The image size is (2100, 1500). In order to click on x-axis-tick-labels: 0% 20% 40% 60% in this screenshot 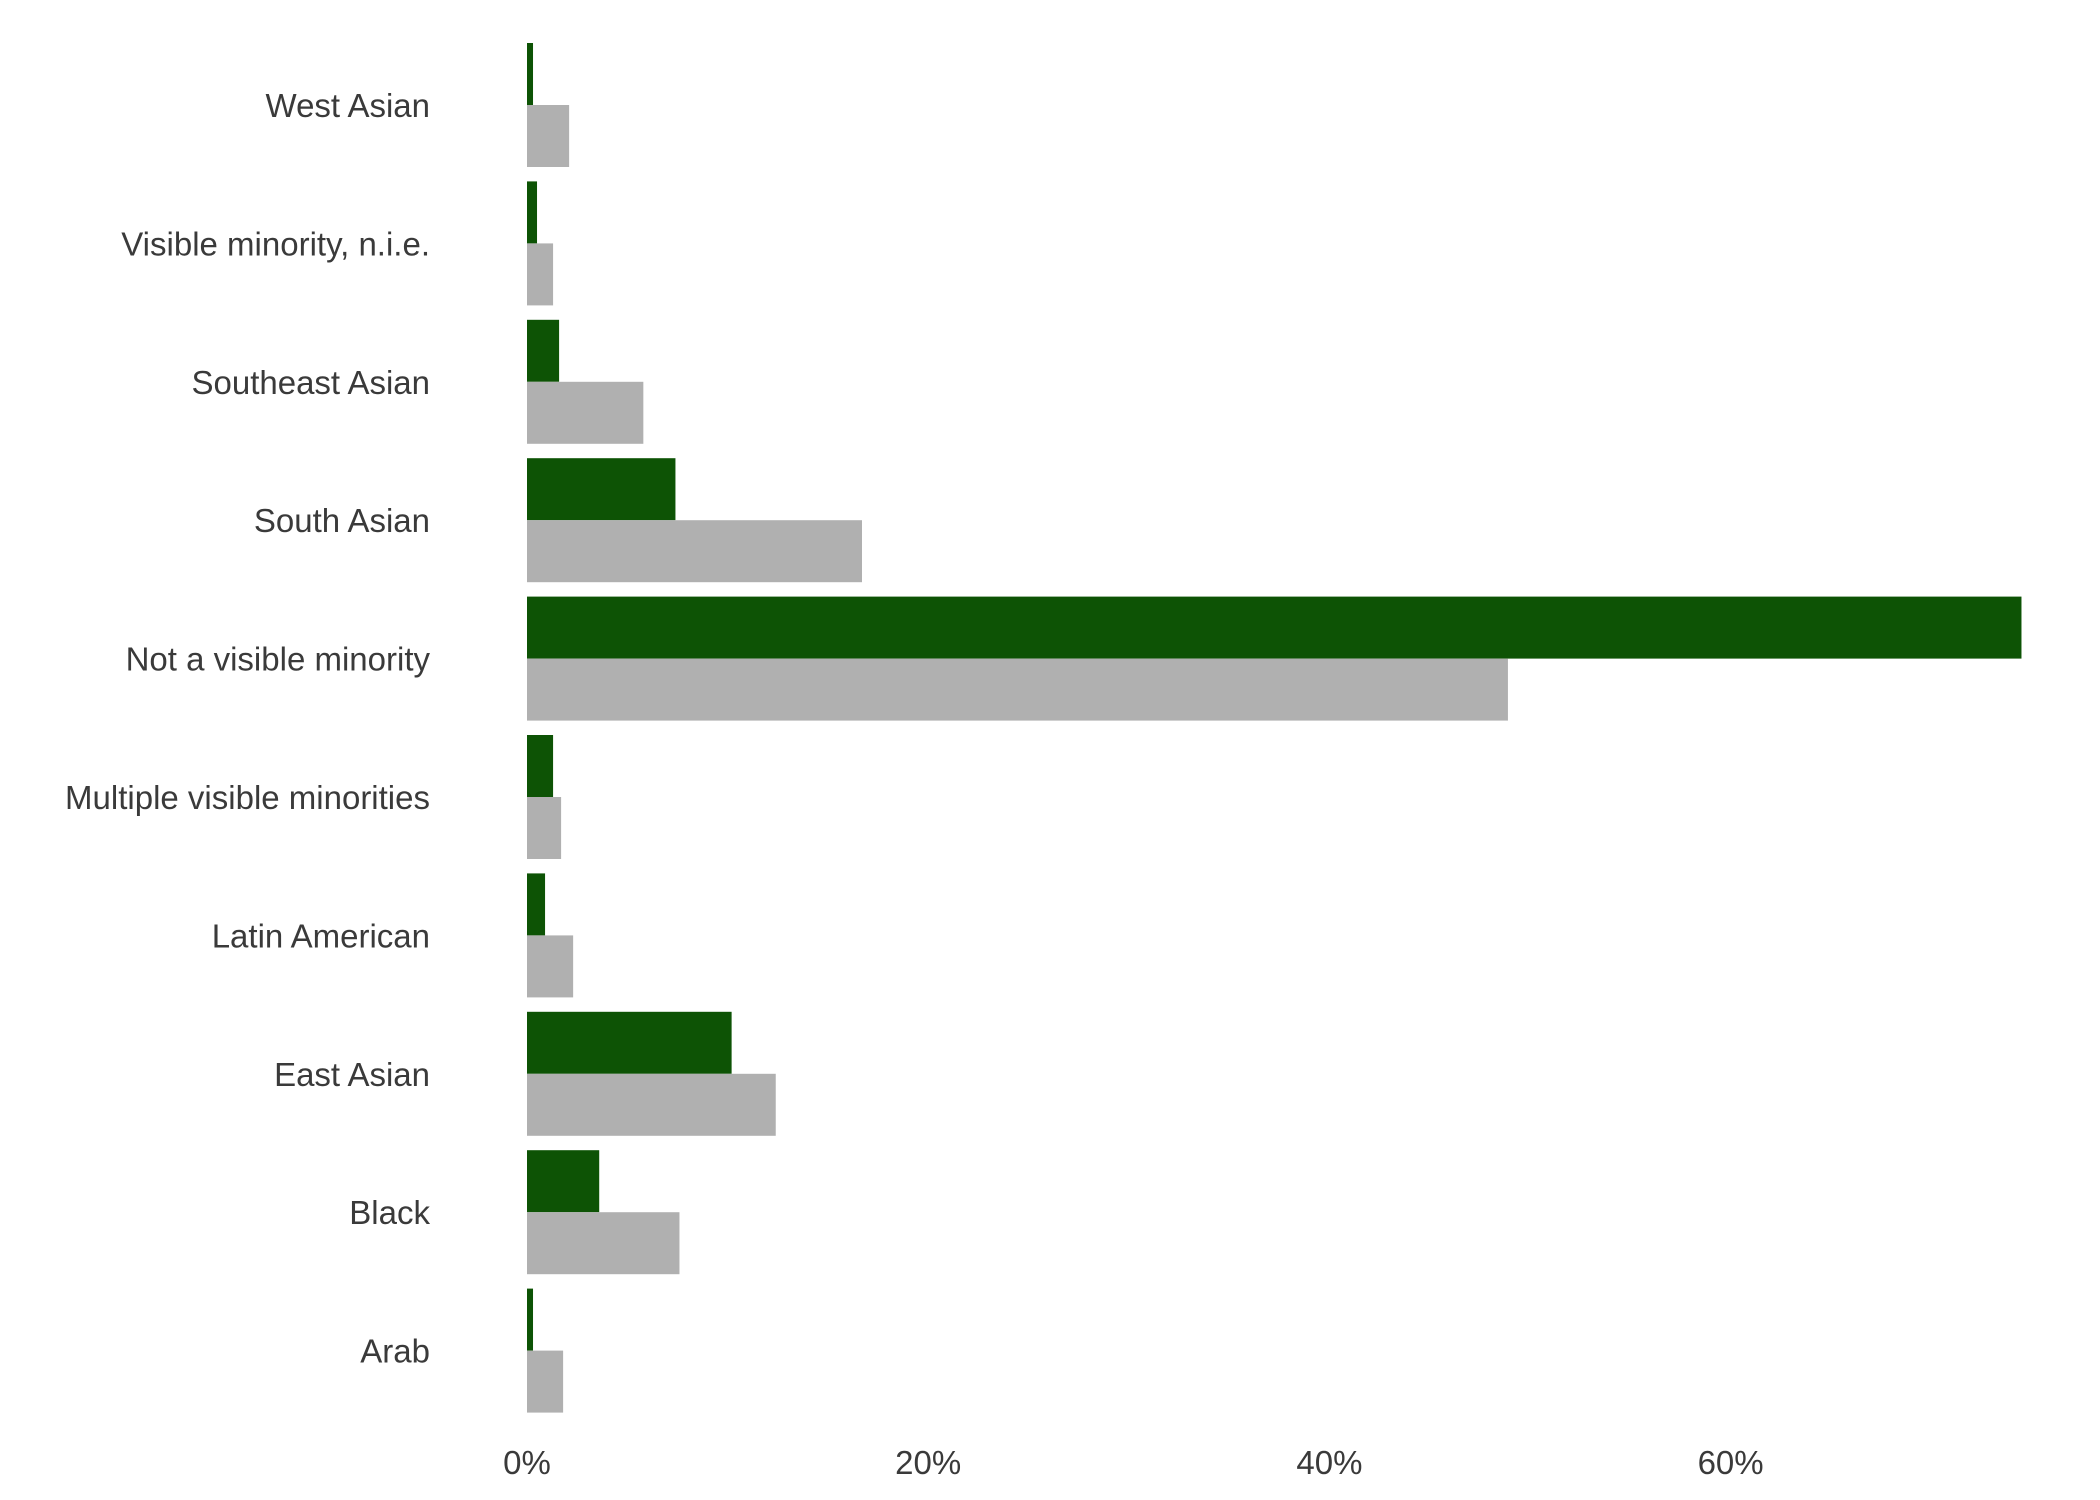, I will do `click(1133, 1462)`.